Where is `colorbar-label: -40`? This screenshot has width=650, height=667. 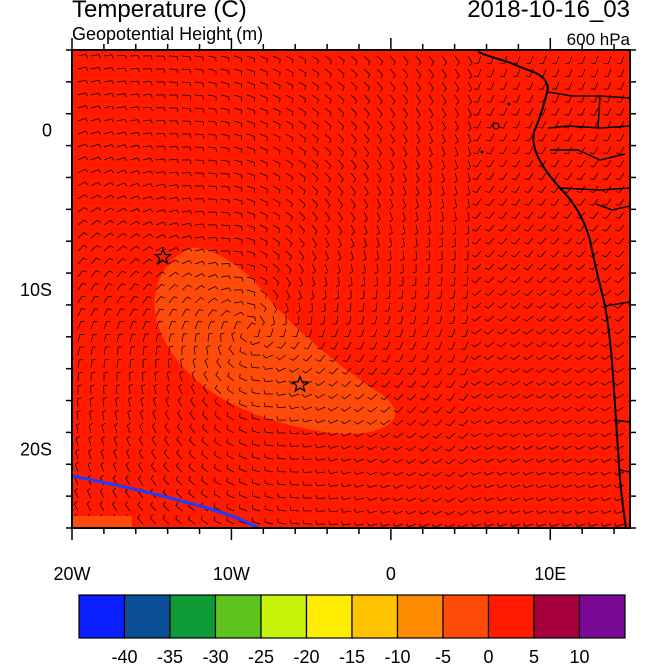
colorbar-label: -40 is located at coordinates (124, 657).